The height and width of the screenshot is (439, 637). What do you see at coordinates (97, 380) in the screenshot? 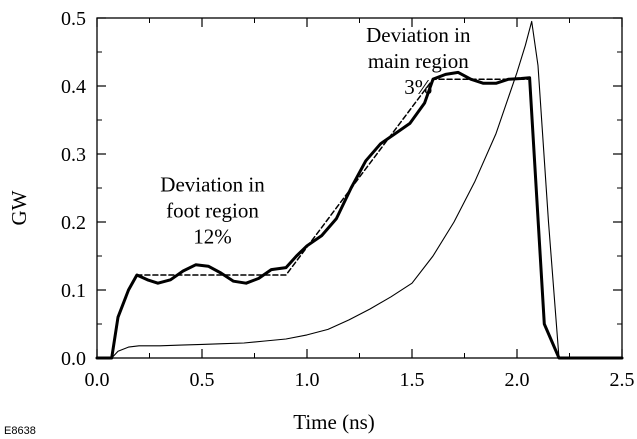
I see `x-tick-label: 0.0` at bounding box center [97, 380].